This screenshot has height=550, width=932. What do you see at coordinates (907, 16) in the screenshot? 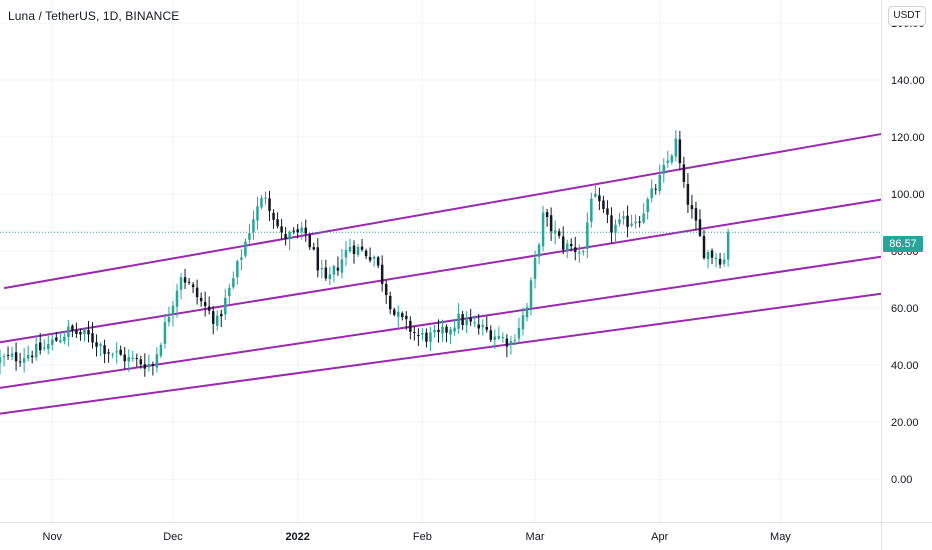
I see `currency-unit-button: USDT` at bounding box center [907, 16].